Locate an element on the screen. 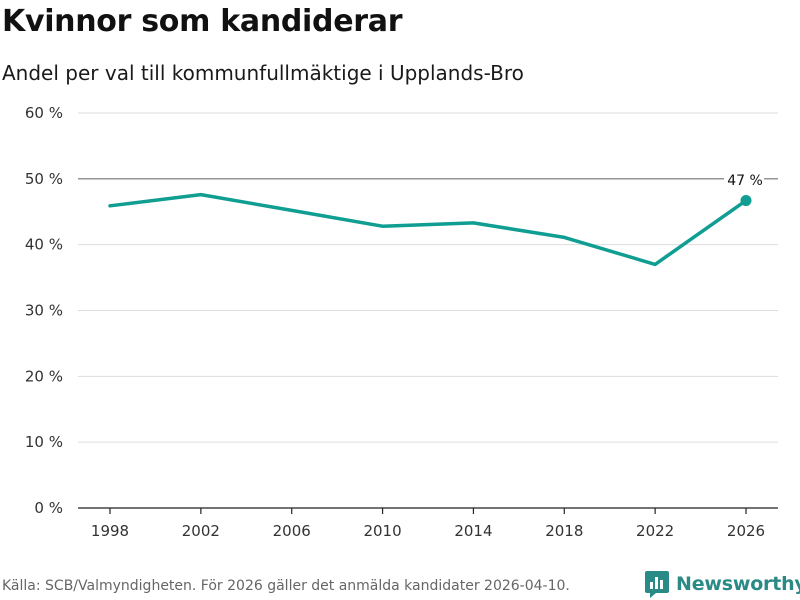 The width and height of the screenshot is (800, 600). data-points is located at coordinates (746, 201).